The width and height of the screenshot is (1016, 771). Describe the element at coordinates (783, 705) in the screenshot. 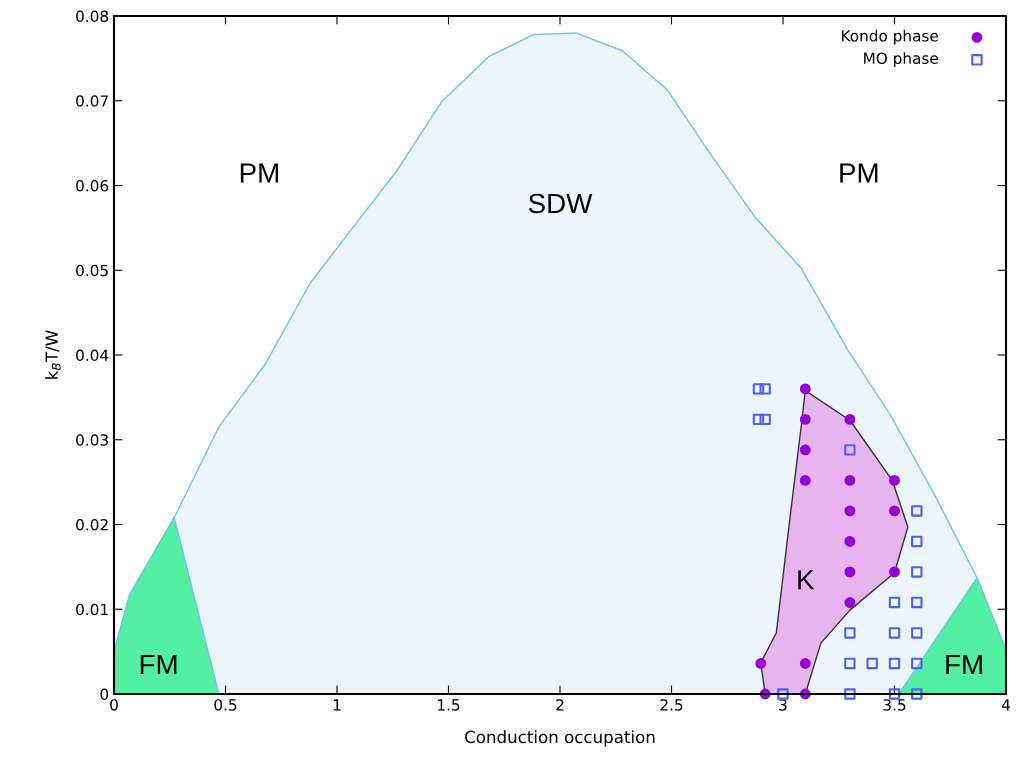

I see `x-tick-label: 3` at that location.